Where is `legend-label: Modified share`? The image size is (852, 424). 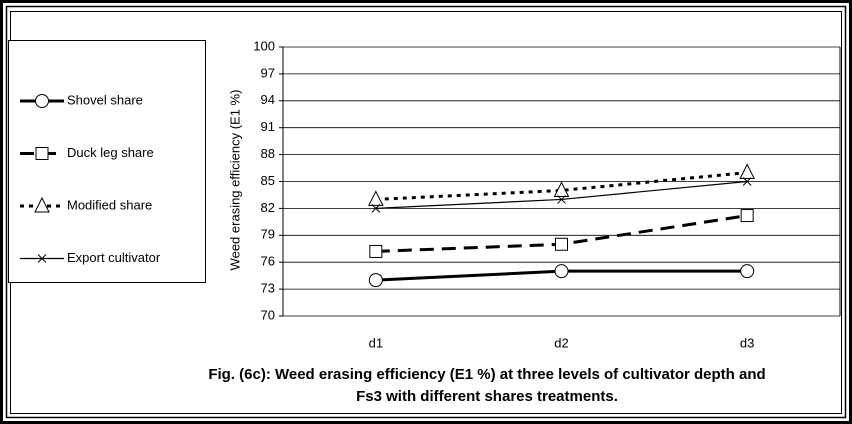 legend-label: Modified share is located at coordinates (109, 204).